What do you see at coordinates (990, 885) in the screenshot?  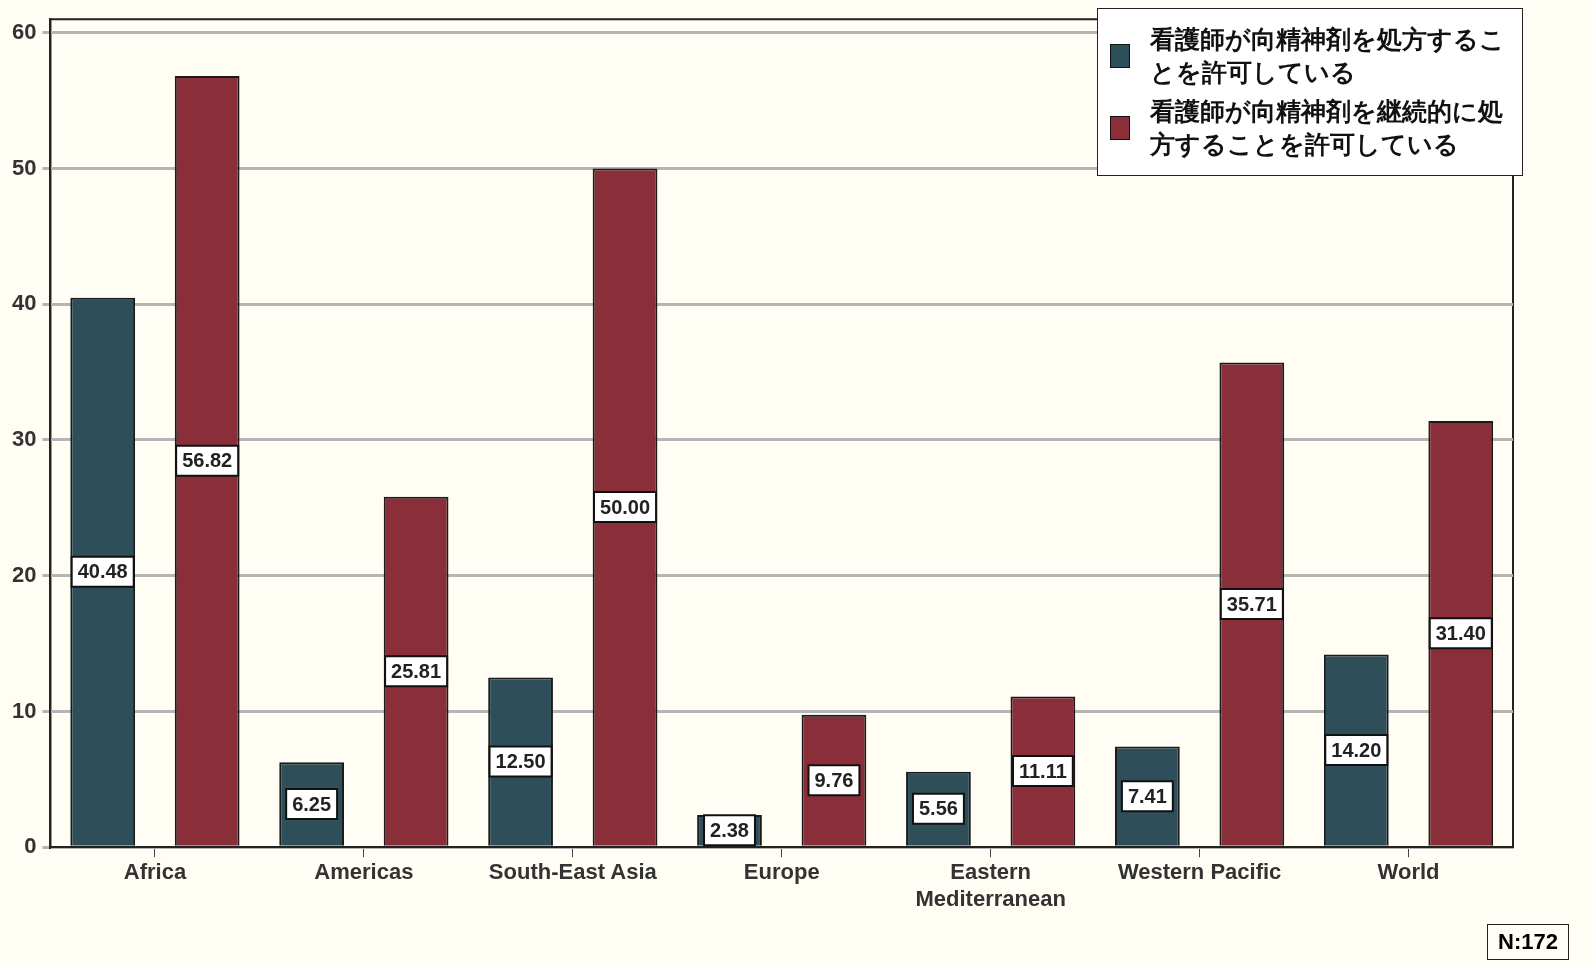 I see `x-tick-label: Eastern Mediterranean` at bounding box center [990, 885].